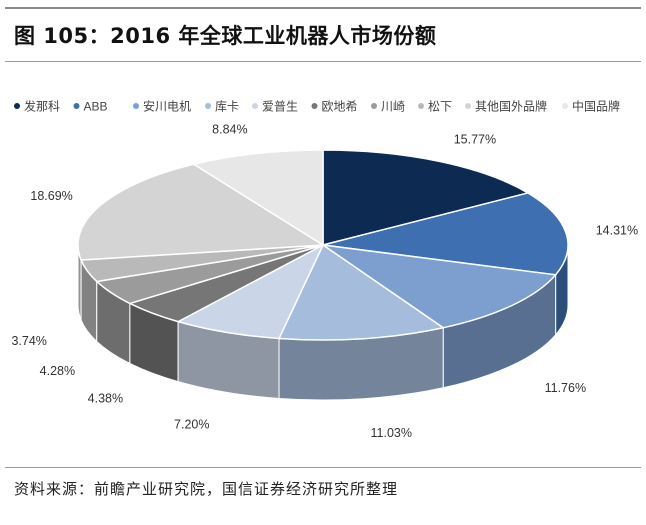 The height and width of the screenshot is (525, 646). I want to click on data-label: 18.69%, so click(51, 196).